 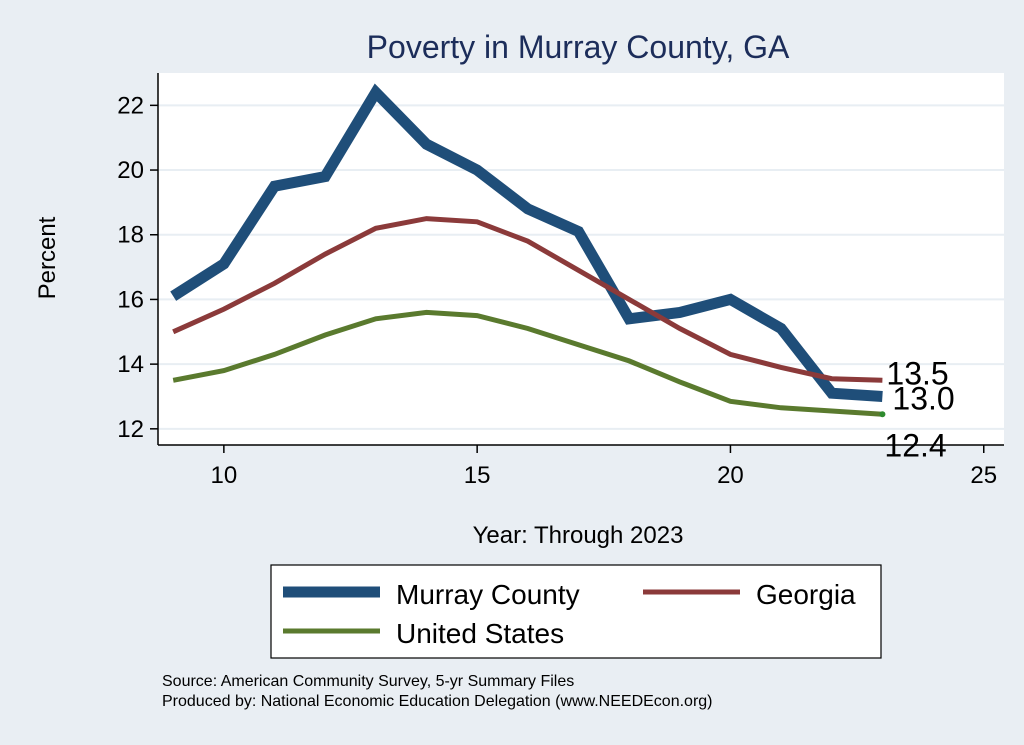 What do you see at coordinates (915, 445) in the screenshot?
I see `end-value-label: 12.4` at bounding box center [915, 445].